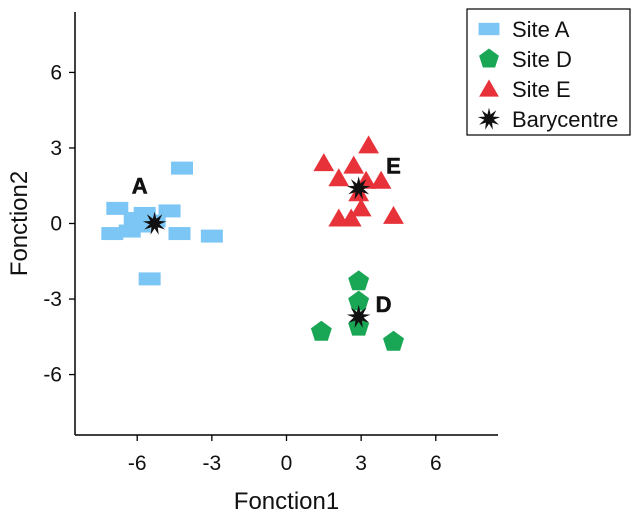  Describe the element at coordinates (140, 186) in the screenshot. I see `annotation-label: A` at that location.